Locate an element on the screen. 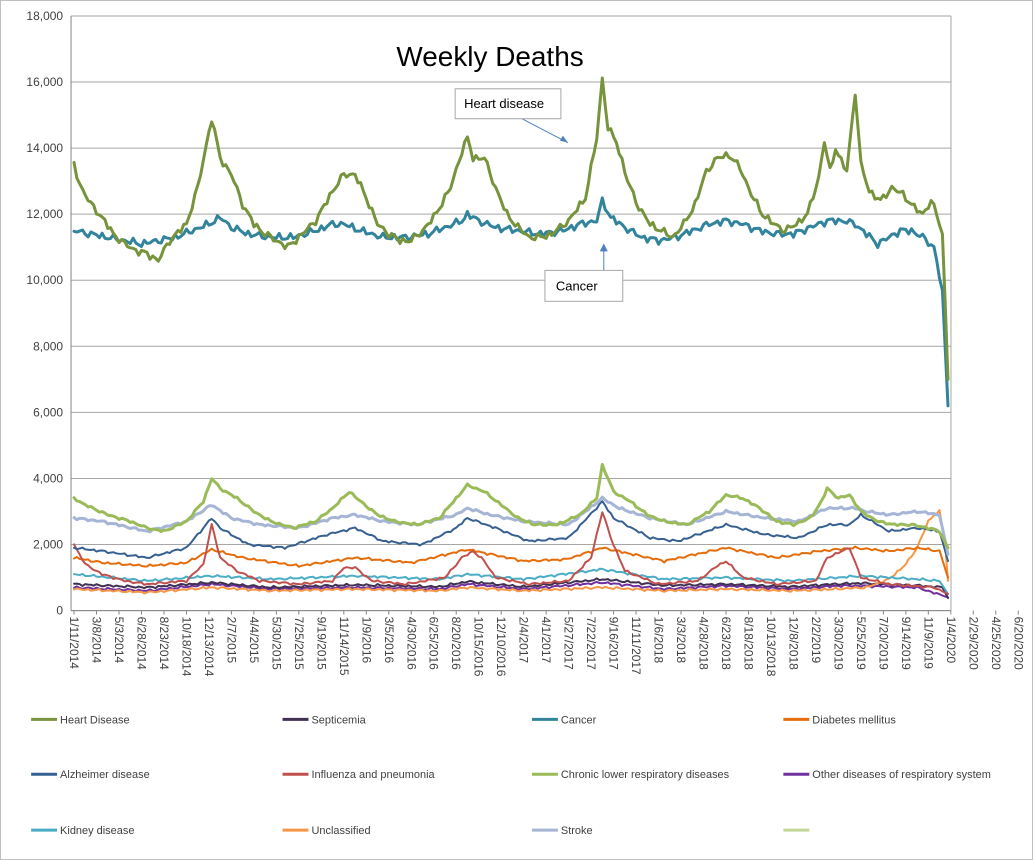 The height and width of the screenshot is (860, 1033). y-tick-label: 10,000 is located at coordinates (44, 280).